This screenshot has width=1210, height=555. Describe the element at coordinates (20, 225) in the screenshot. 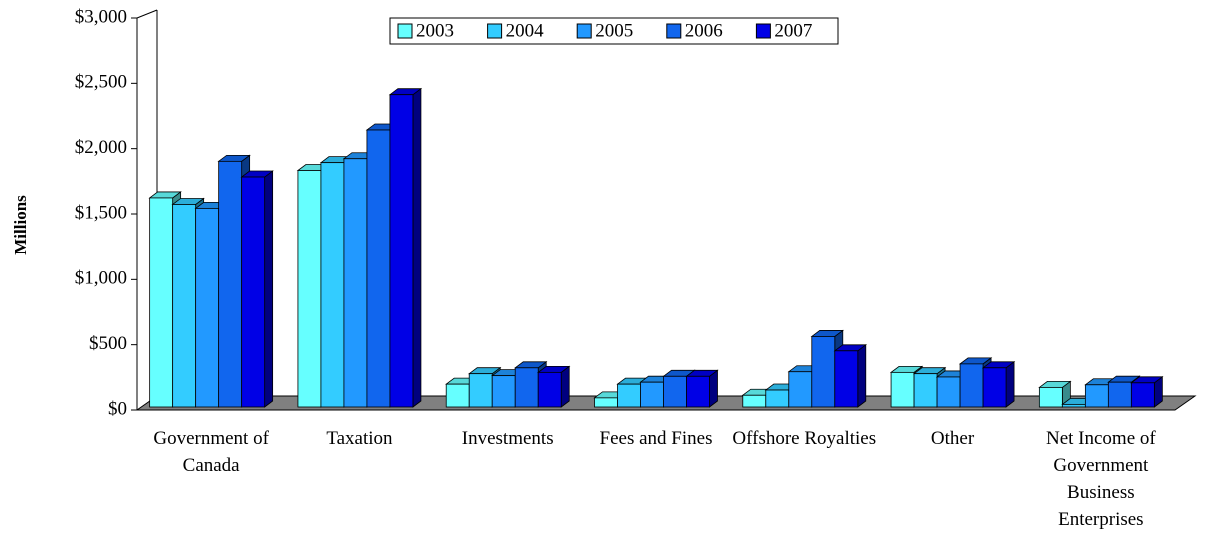

I see `y-axis-label: Millions` at that location.